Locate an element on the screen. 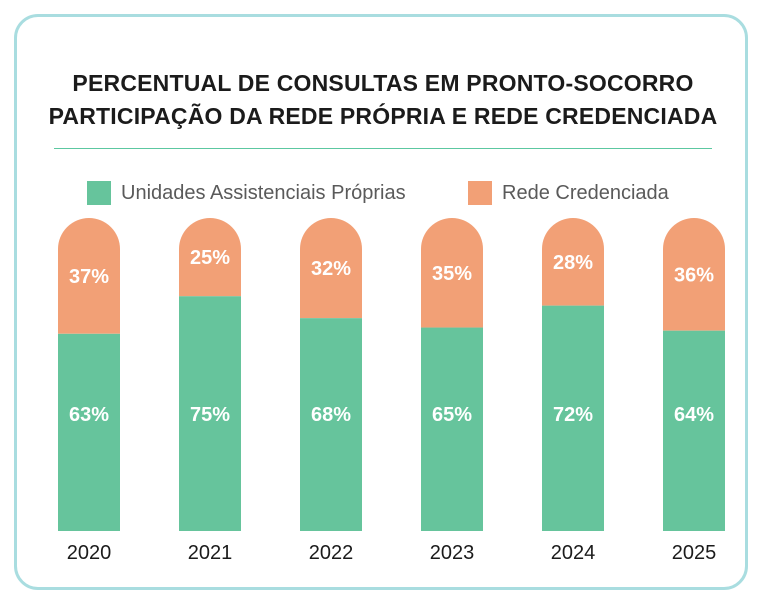 This screenshot has width=766, height=612. x-tick-label-2024: 2024 is located at coordinates (573, 553).